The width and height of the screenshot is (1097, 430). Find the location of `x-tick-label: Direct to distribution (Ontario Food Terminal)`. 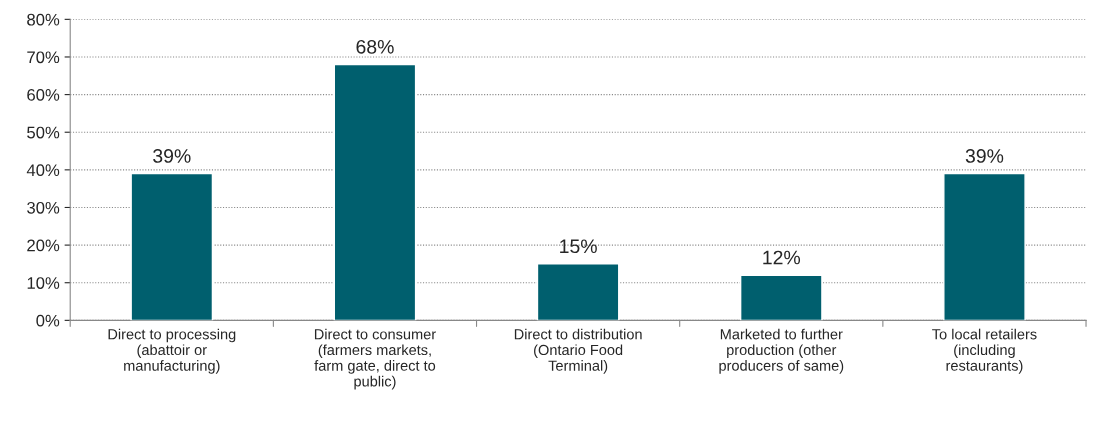

x-tick-label: Direct to distribution (Ontario Food Terminal) is located at coordinates (578, 351).